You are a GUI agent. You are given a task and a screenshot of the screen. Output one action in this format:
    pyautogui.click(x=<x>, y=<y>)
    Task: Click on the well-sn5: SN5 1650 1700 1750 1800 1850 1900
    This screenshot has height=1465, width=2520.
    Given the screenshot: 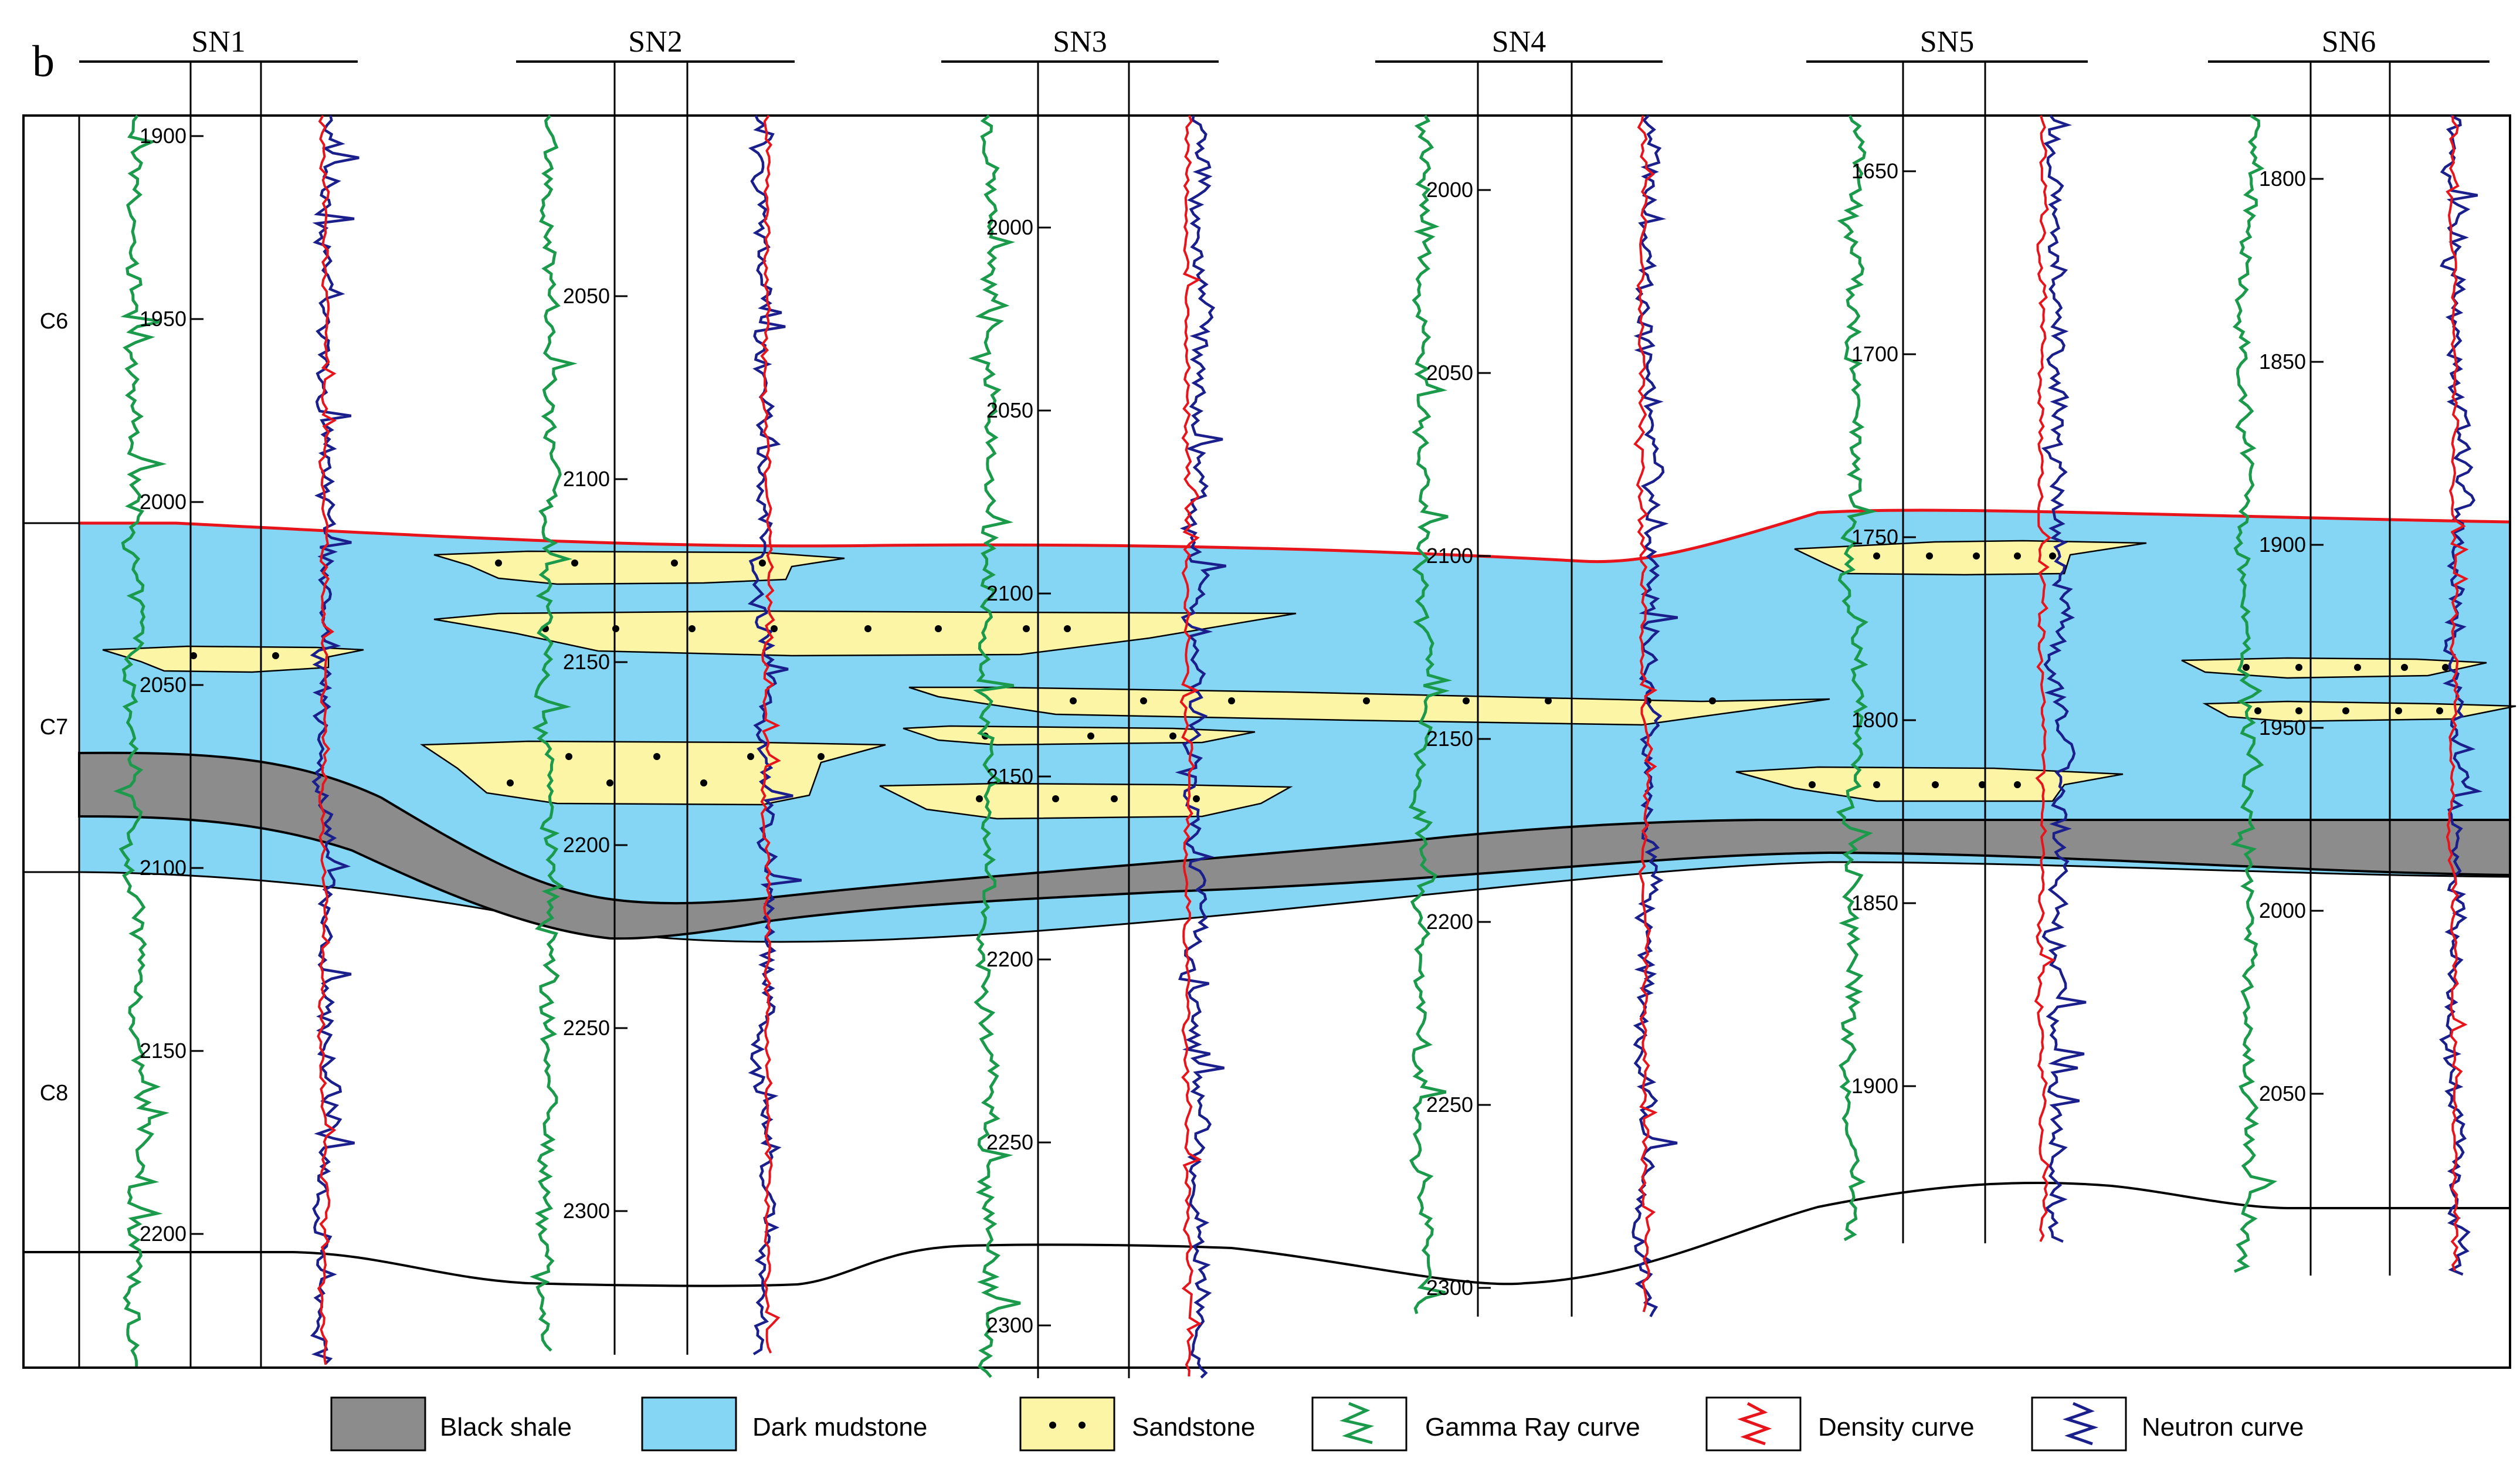 What is the action you would take?
    pyautogui.click(x=1947, y=634)
    